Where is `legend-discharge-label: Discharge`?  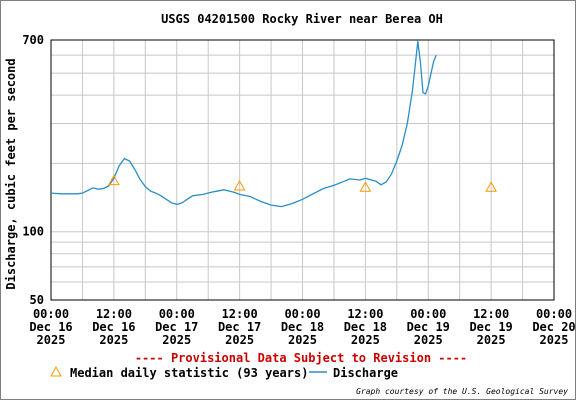
legend-discharge-label: Discharge is located at coordinates (365, 373).